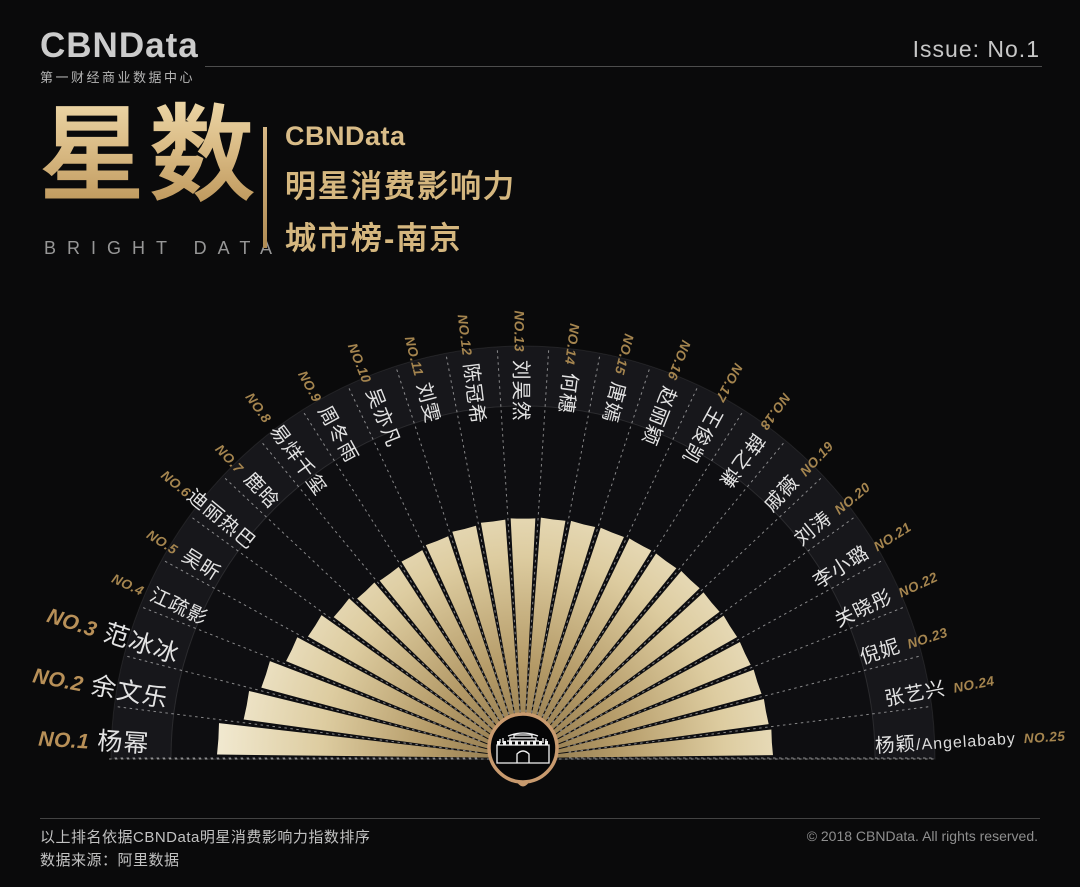  I want to click on subtitle-brand: CBNData, so click(345, 136).